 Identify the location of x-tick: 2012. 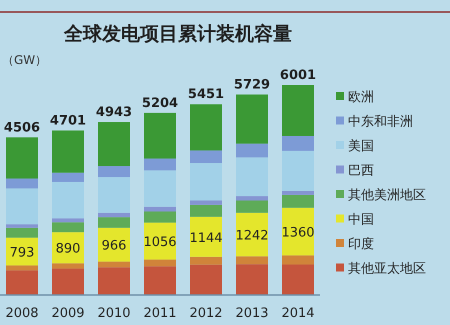
(206, 313).